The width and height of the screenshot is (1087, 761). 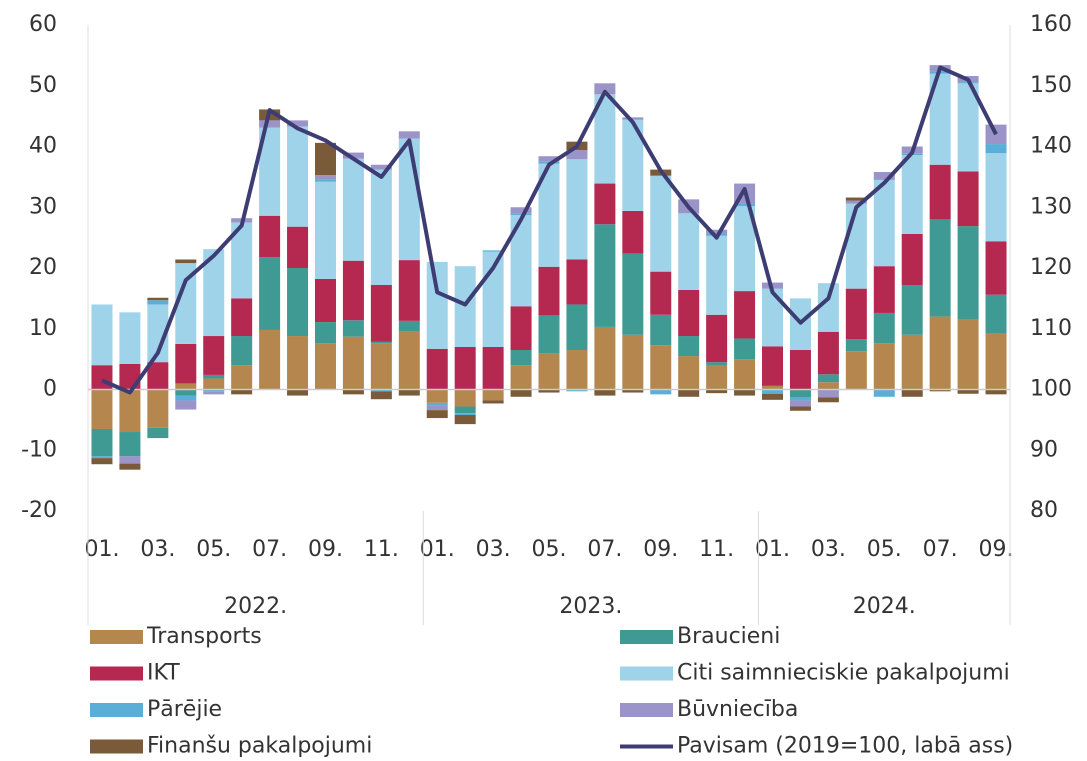 I want to click on year-label: 2024., so click(x=884, y=606).